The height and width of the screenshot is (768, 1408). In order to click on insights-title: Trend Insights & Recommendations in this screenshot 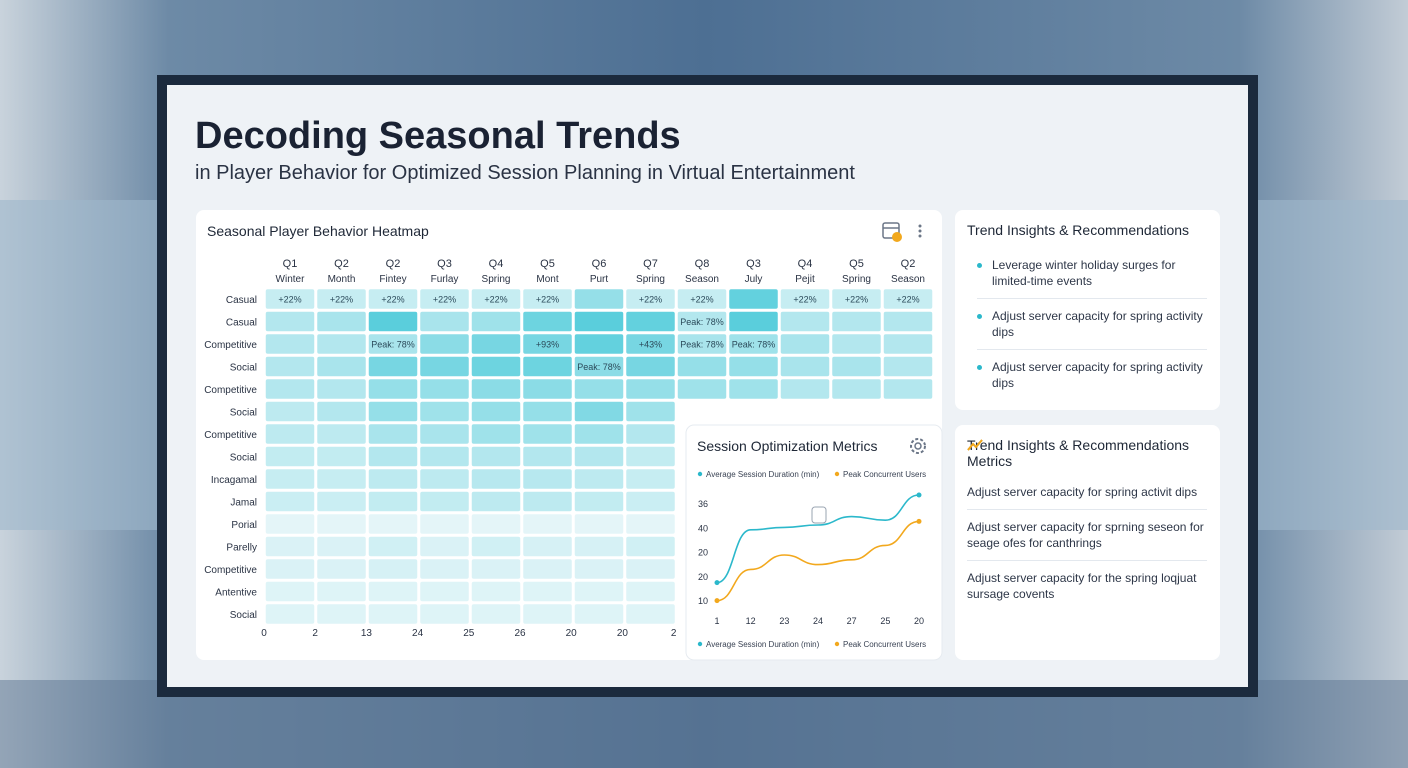, I will do `click(1078, 230)`.